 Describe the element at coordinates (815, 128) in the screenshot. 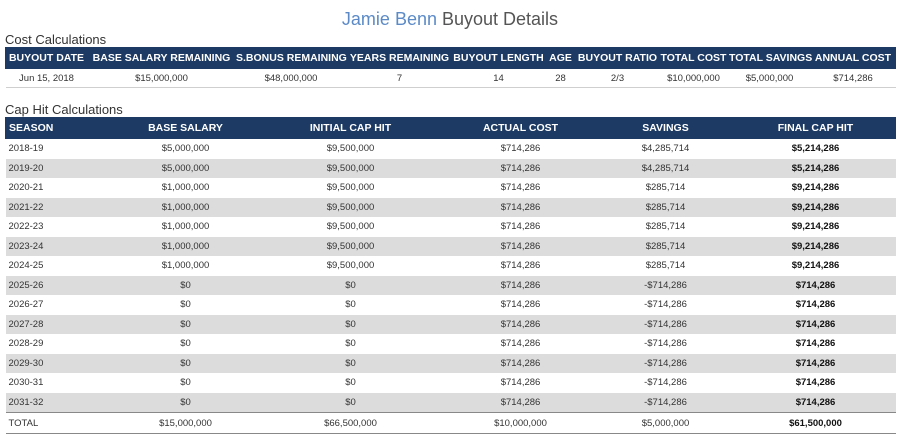

I see `col-final-cap-hit: FINAL CAP HIT` at that location.